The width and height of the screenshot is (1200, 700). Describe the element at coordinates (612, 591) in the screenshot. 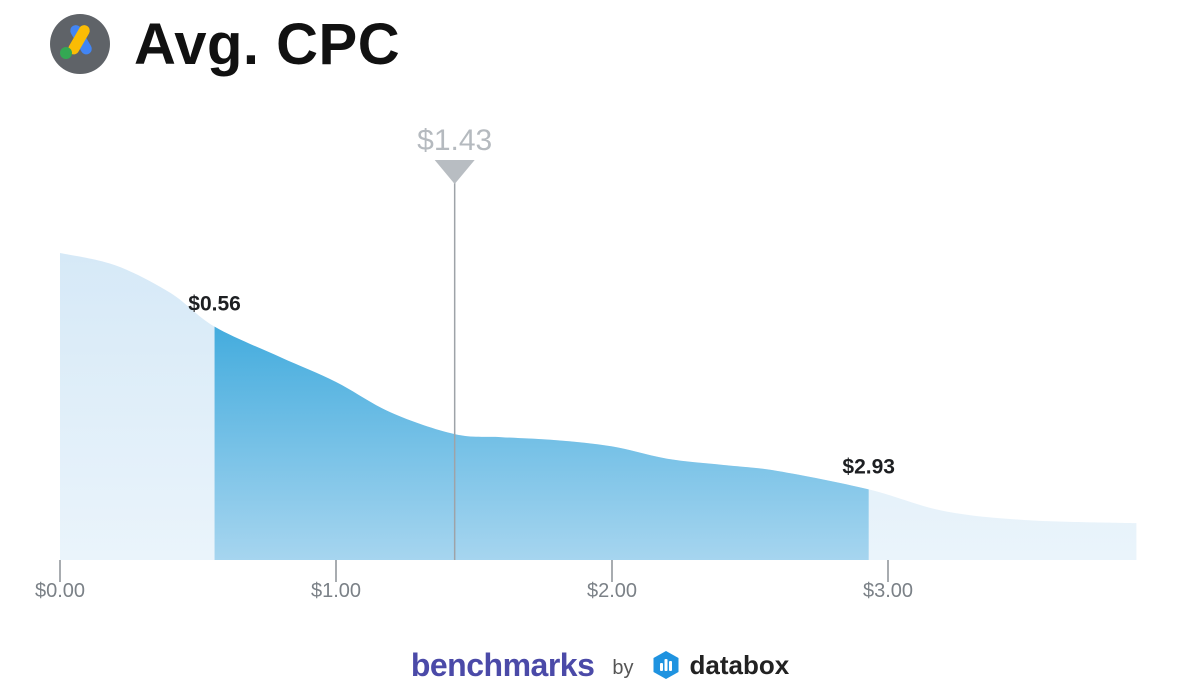

I see `x-tick-label: $2.00` at that location.